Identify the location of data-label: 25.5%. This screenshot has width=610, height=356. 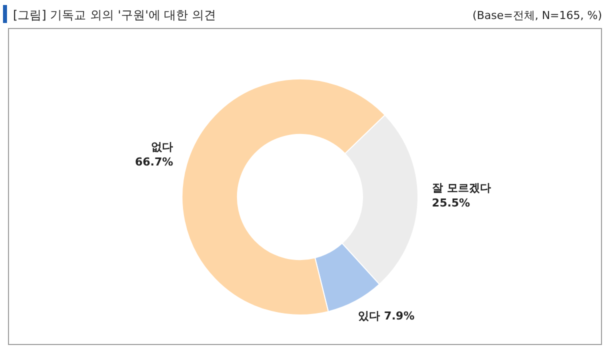
(451, 203).